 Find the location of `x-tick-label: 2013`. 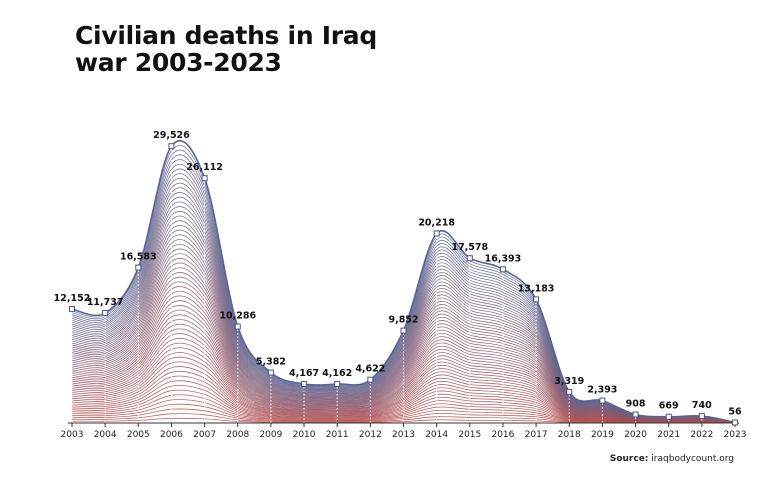

x-tick-label: 2013 is located at coordinates (403, 435).